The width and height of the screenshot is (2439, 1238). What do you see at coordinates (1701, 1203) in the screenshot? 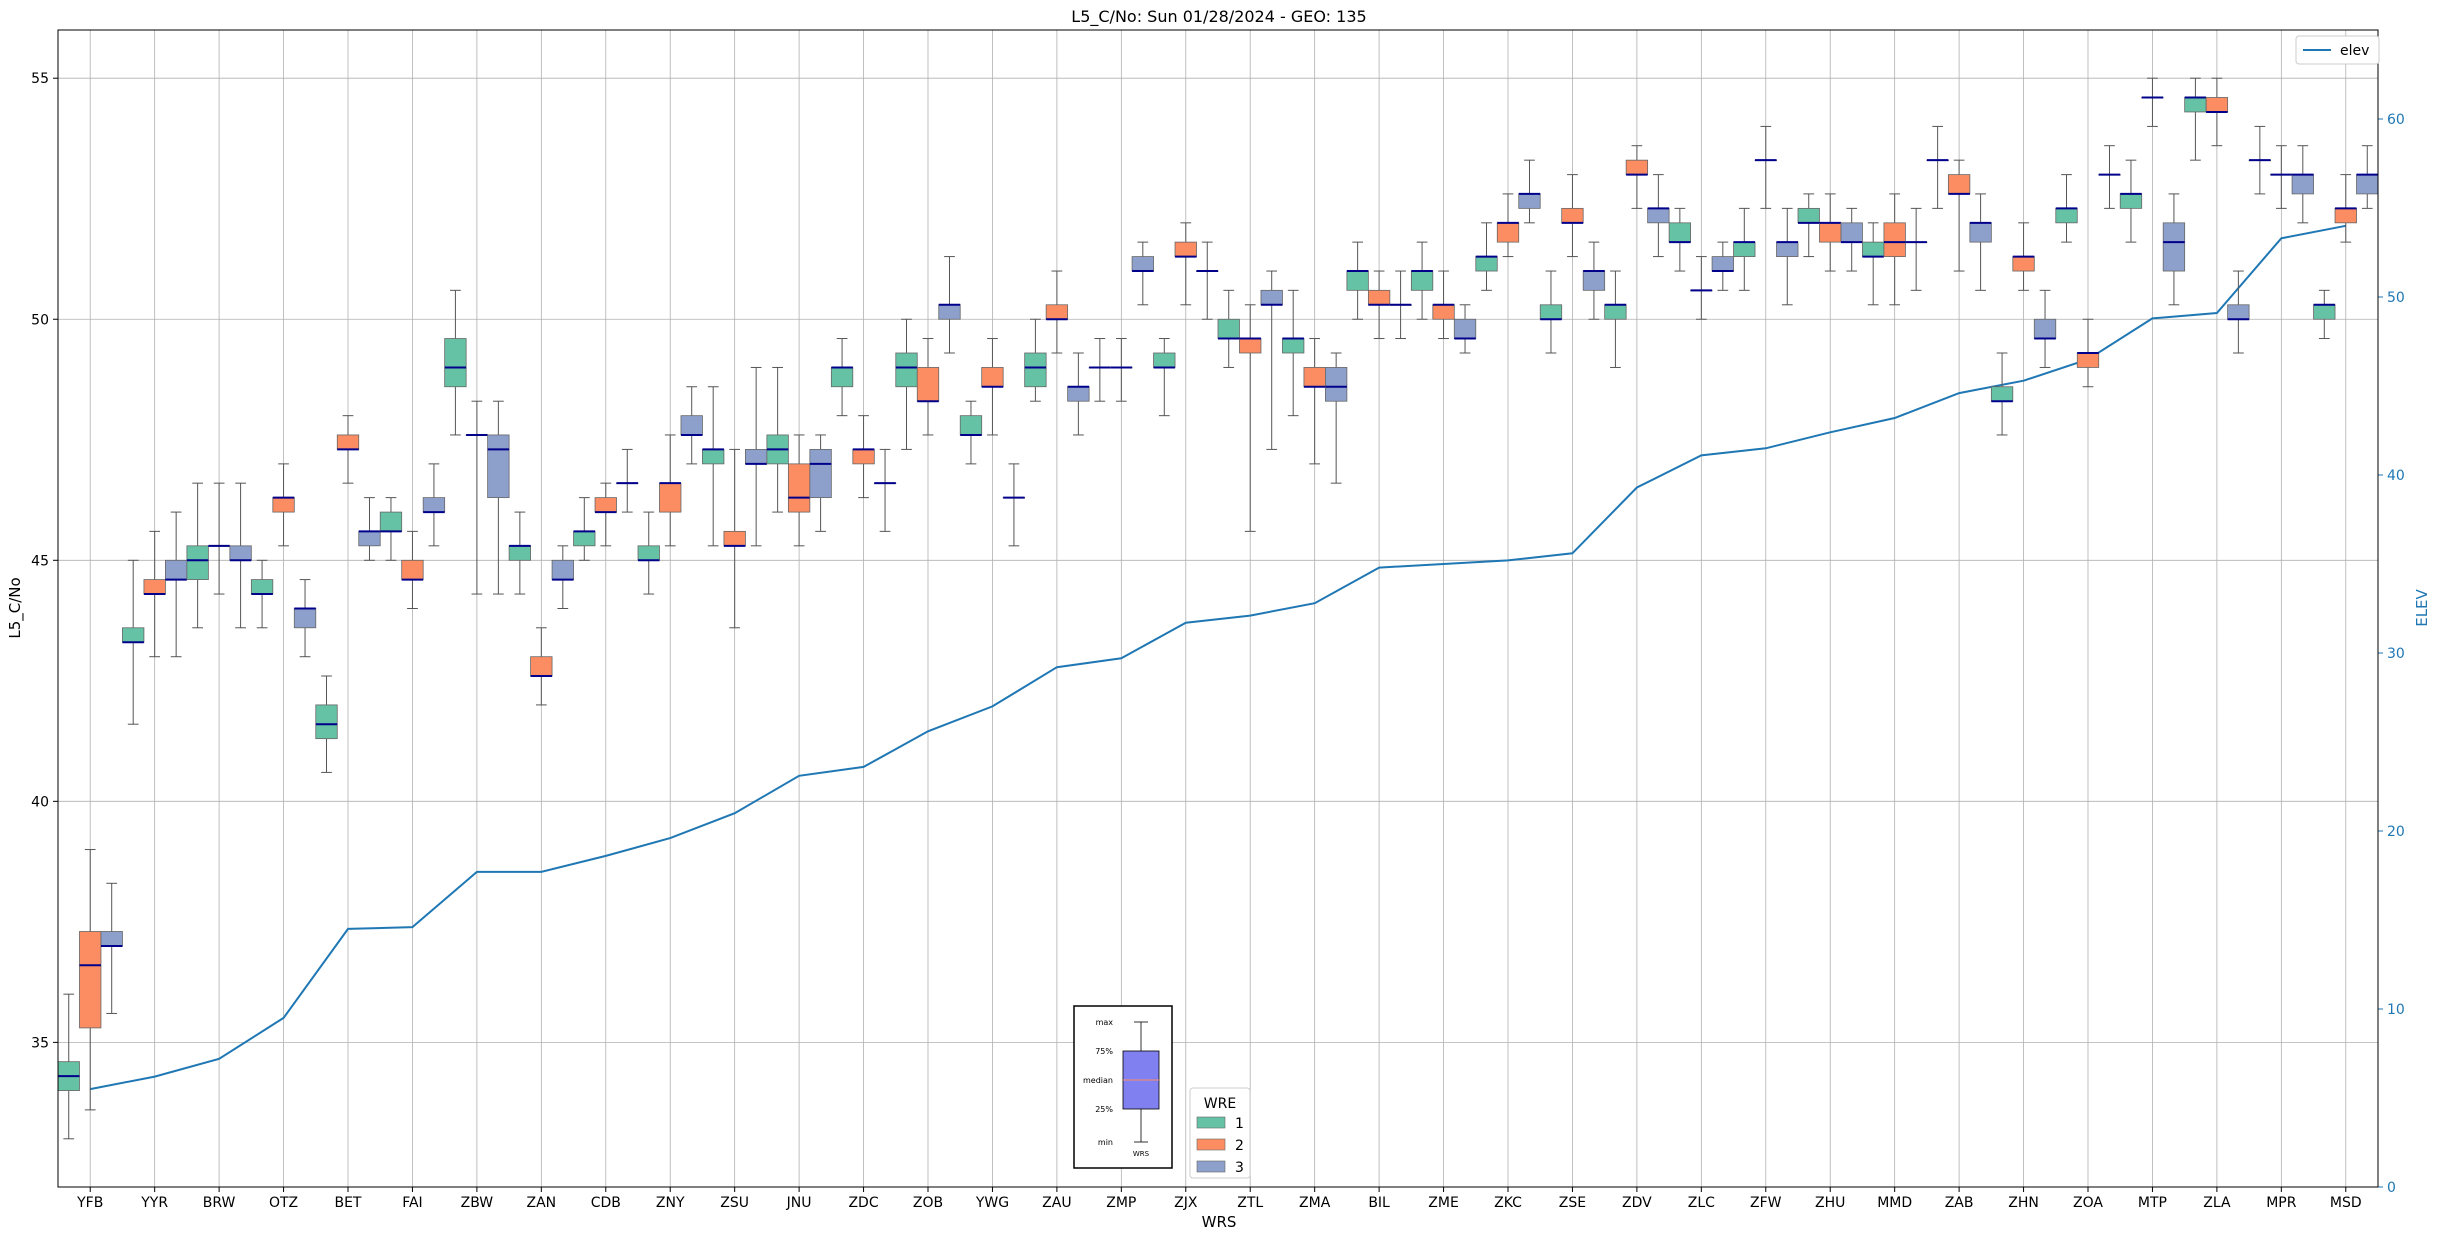
I see `x-tick-label: ZLC` at bounding box center [1701, 1203].